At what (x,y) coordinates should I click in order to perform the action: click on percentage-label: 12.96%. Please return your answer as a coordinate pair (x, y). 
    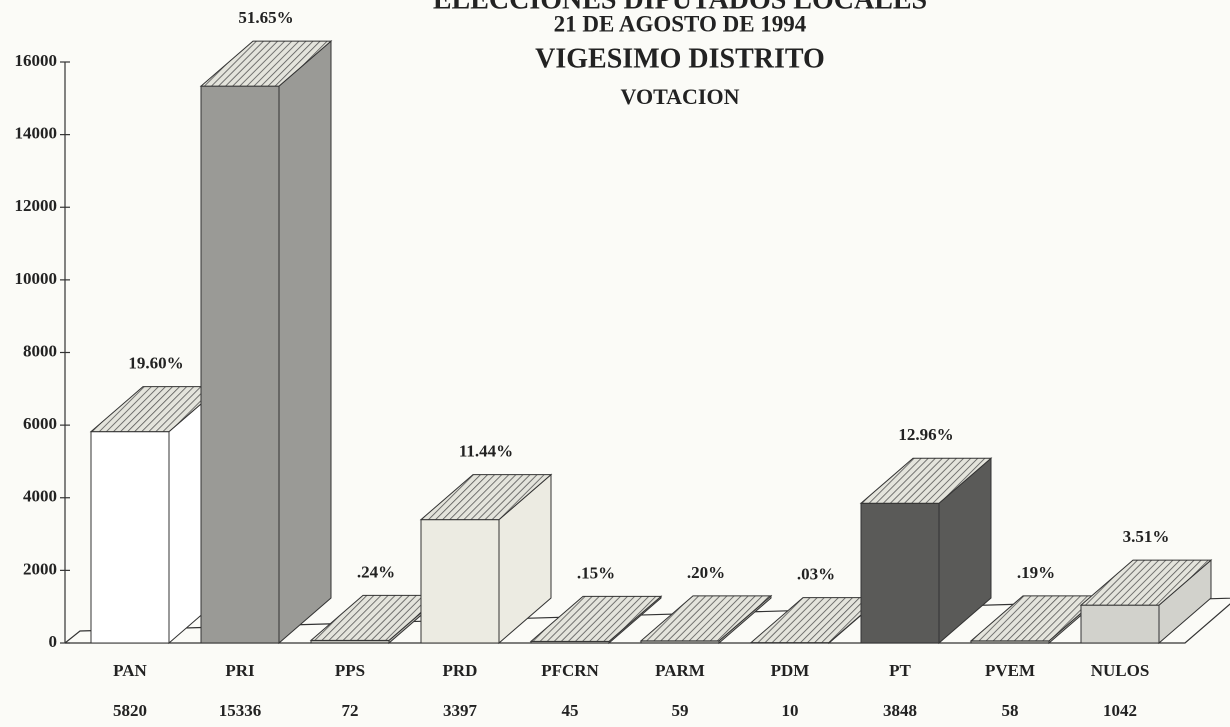
    Looking at the image, I should click on (925, 434).